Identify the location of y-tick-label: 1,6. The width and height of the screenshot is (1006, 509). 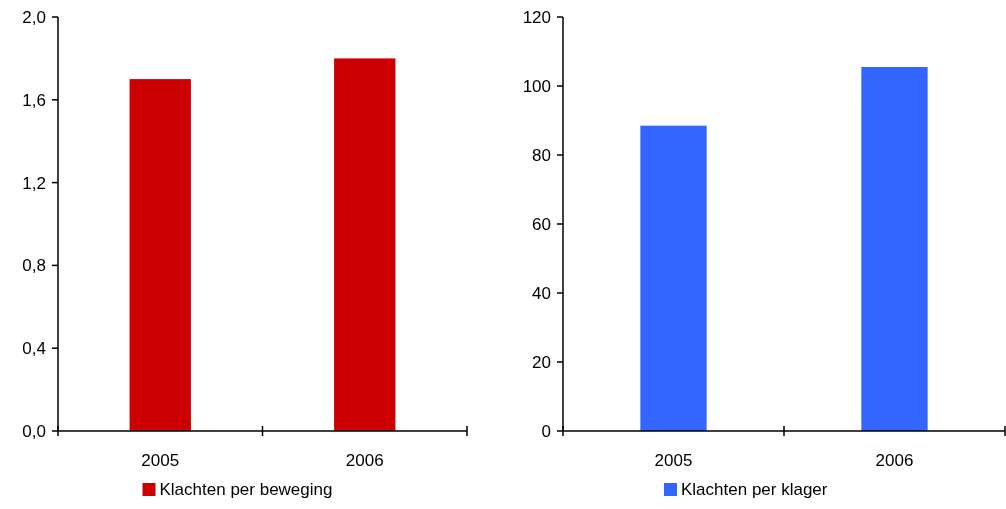
(34, 100).